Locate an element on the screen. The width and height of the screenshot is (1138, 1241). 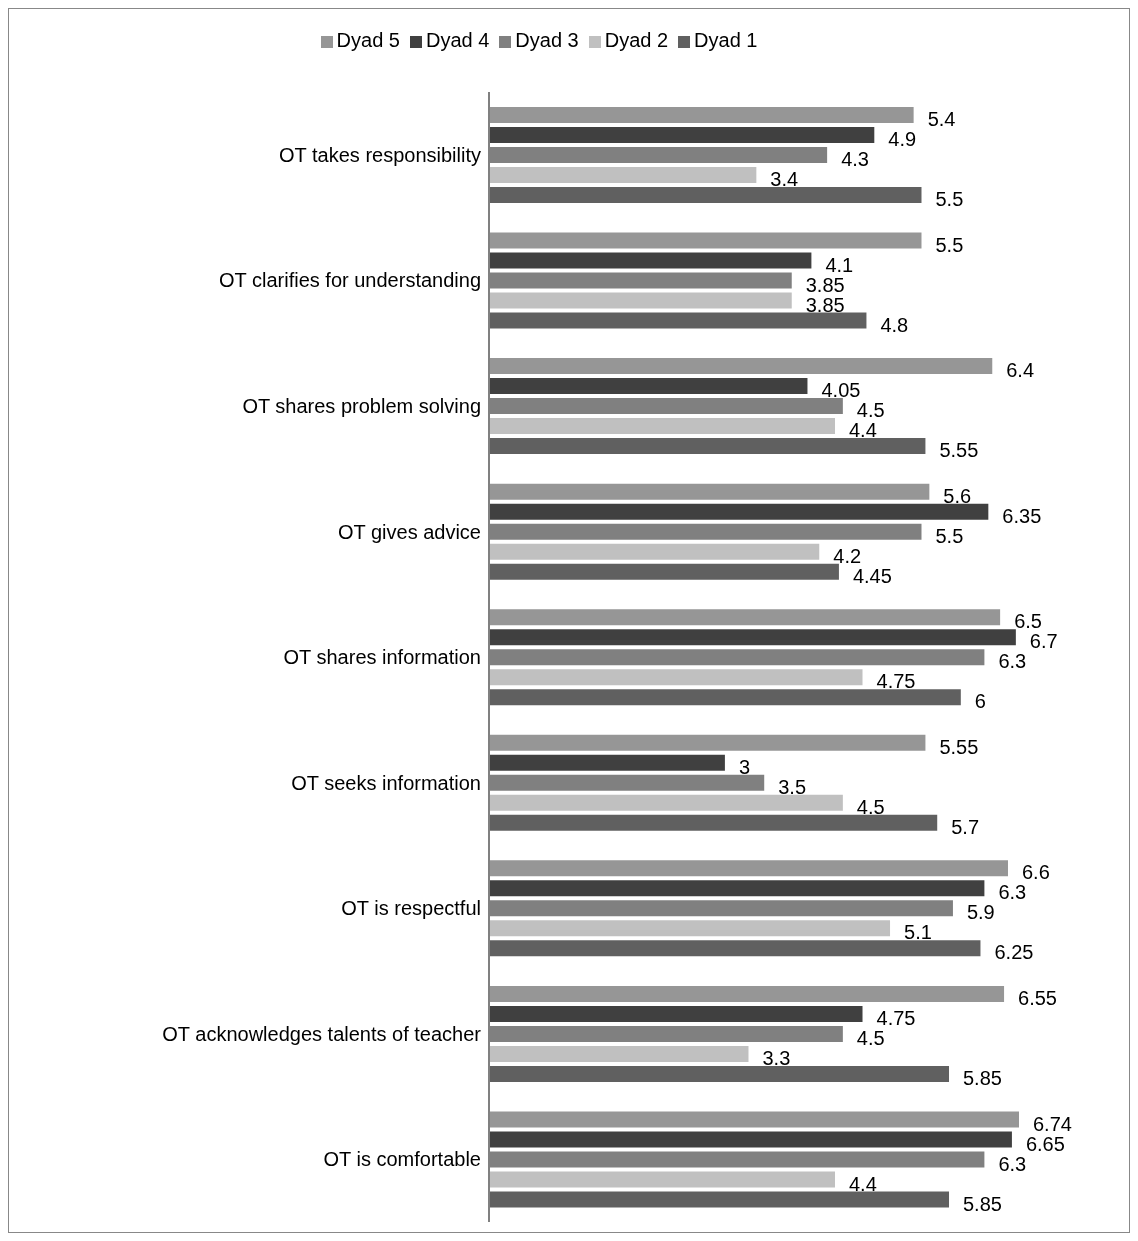
legend-label: Dyad 4 is located at coordinates (457, 40).